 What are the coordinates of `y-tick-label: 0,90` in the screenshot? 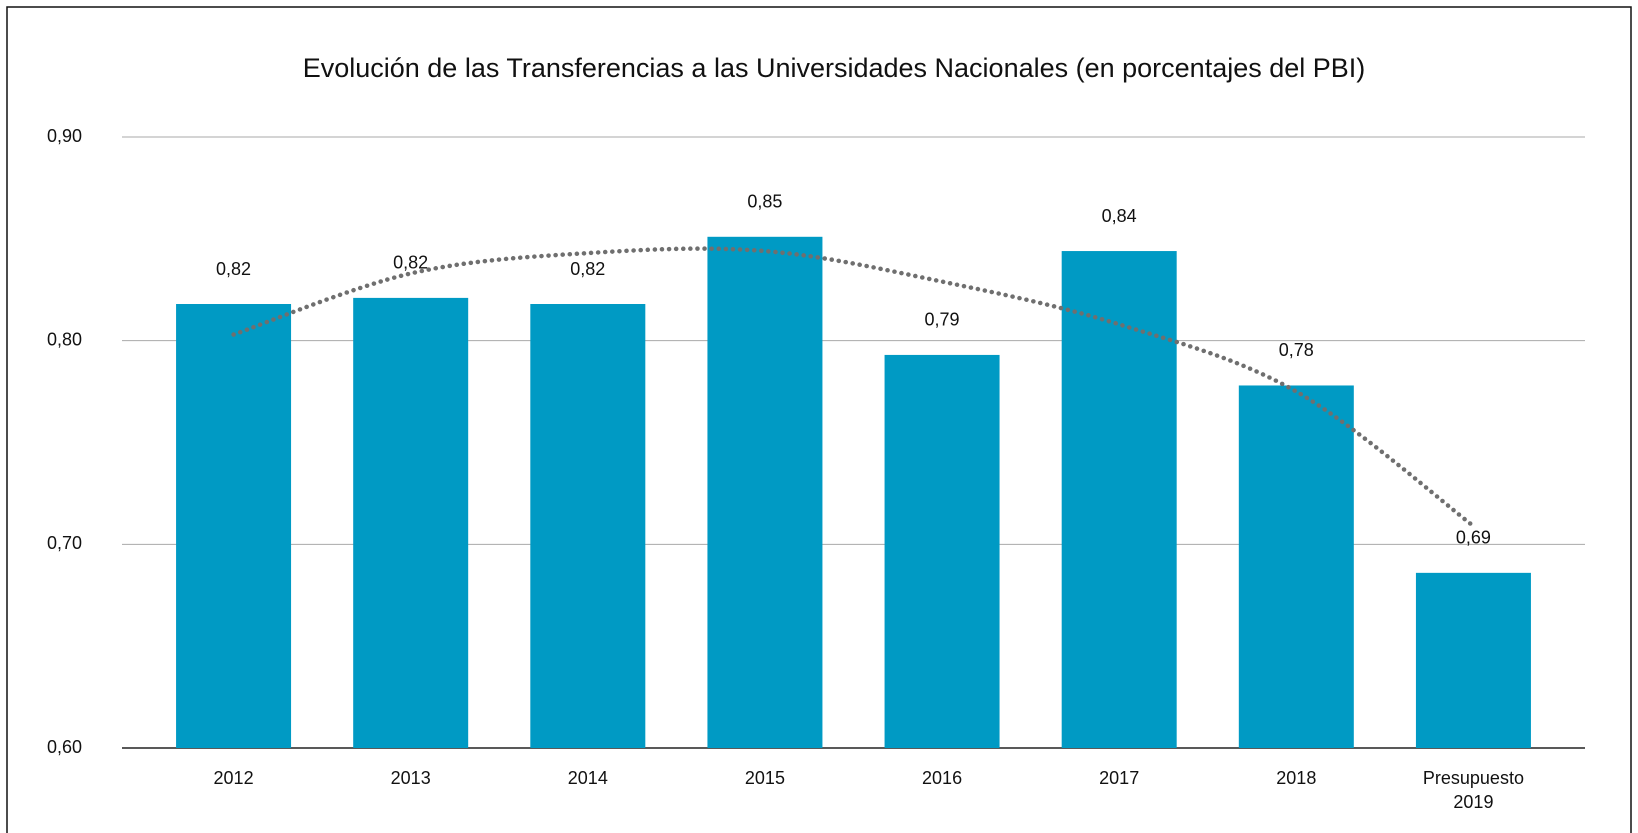 It's located at (64, 136).